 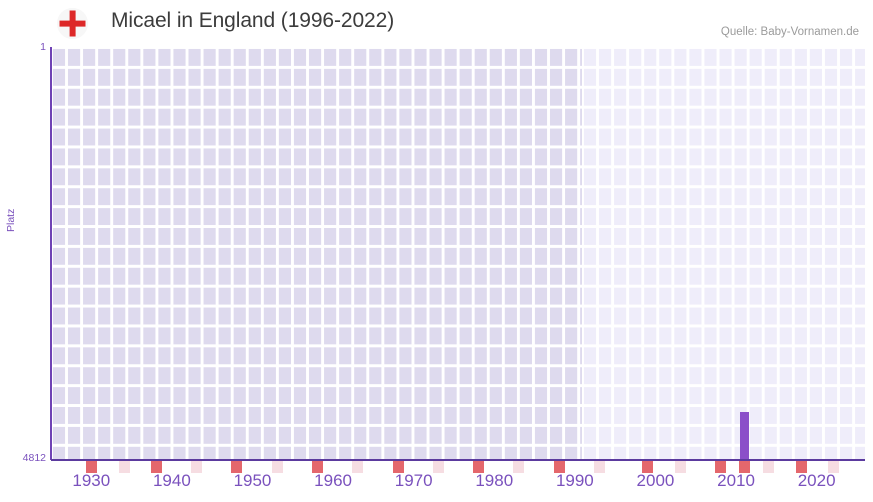 What do you see at coordinates (11, 220) in the screenshot?
I see `y-axis-title: Platz` at bounding box center [11, 220].